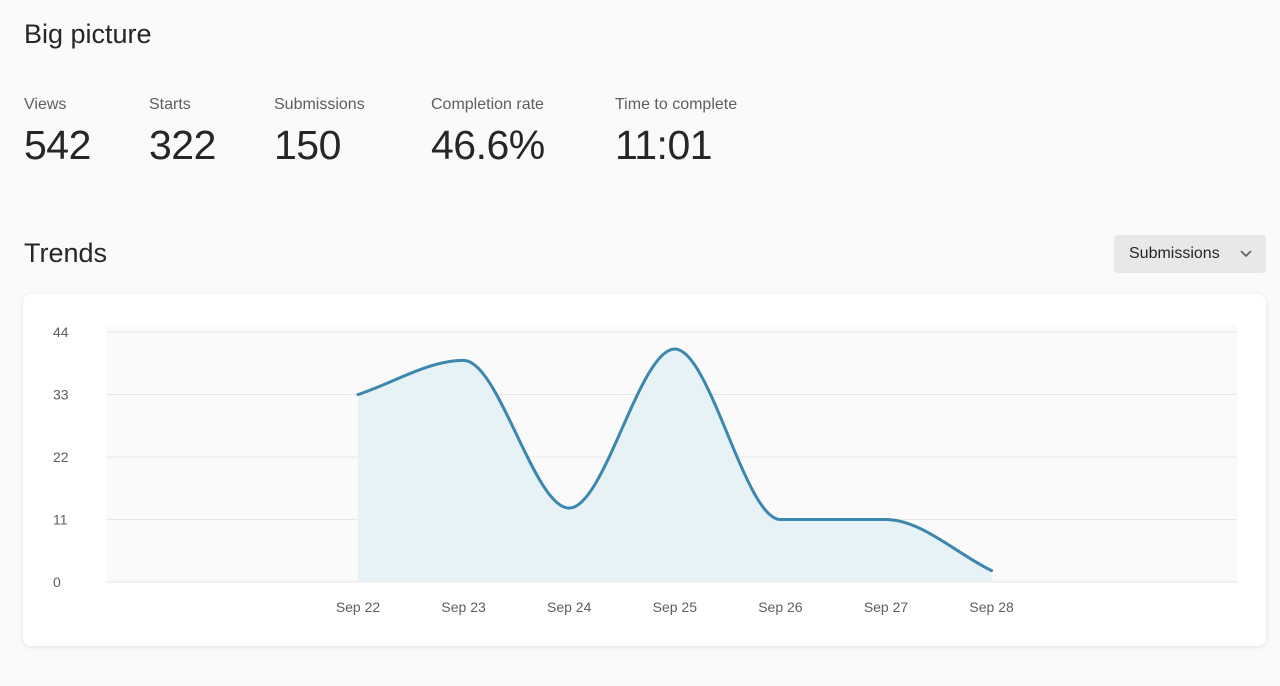 This screenshot has width=1280, height=686. I want to click on metric-value: 11:01, so click(664, 145).